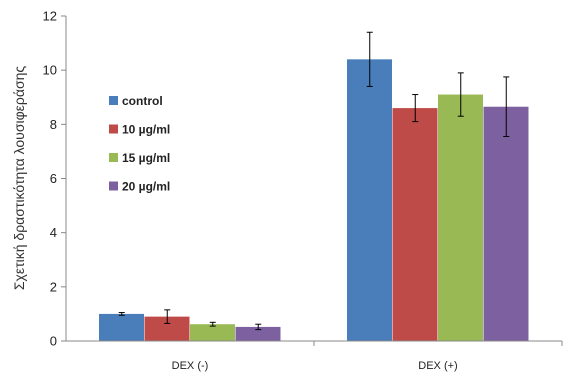 The image size is (565, 376). I want to click on y-axis-title: Σχετική δραστικότητα λουσιφεράσης, so click(19, 178).